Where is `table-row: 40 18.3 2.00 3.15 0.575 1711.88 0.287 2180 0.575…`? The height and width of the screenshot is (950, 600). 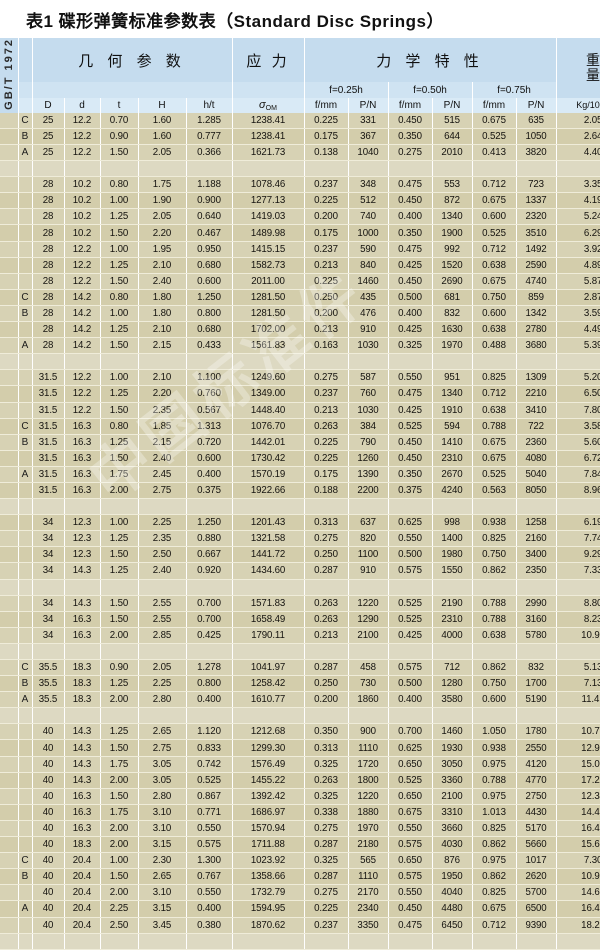
table-row: 40 18.3 2.00 3.15 0.575 1711.88 0.287 2180 0.575… is located at coordinates (300, 845).